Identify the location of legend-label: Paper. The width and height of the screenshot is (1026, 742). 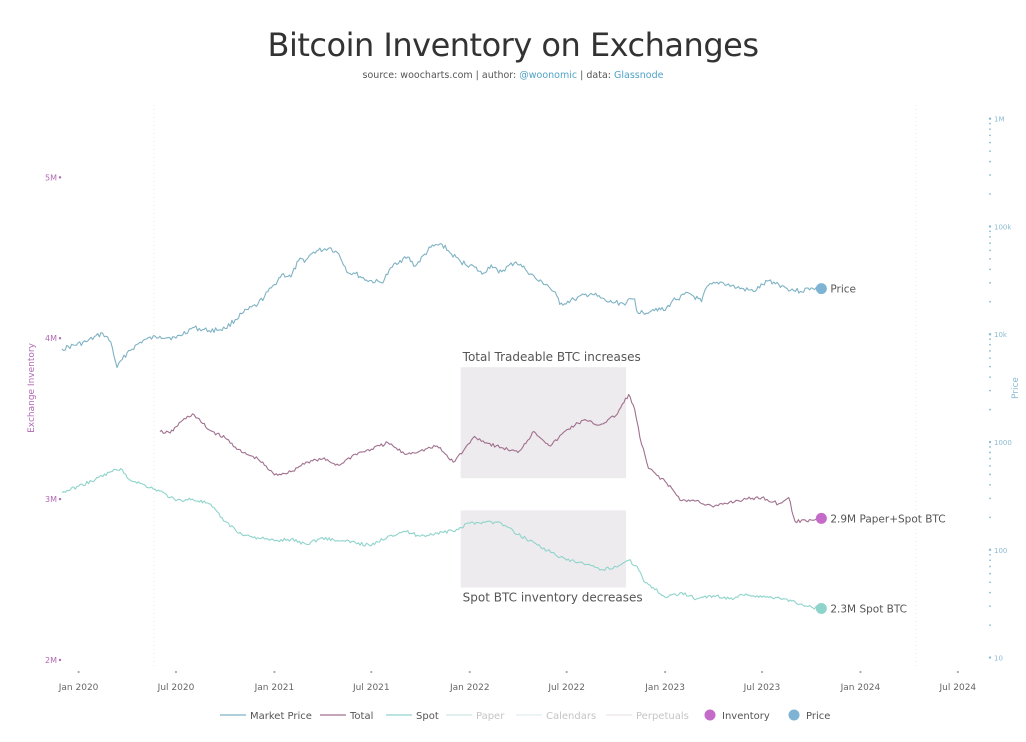
(490, 716).